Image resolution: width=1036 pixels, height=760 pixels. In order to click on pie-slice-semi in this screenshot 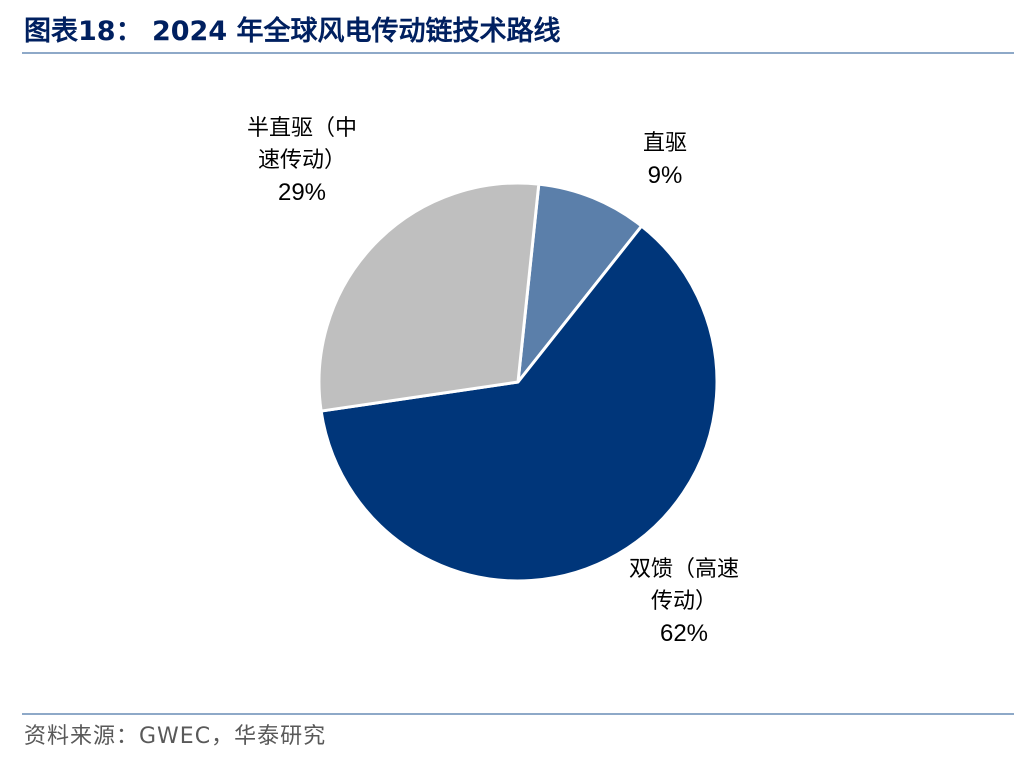, I will do `click(429, 297)`.